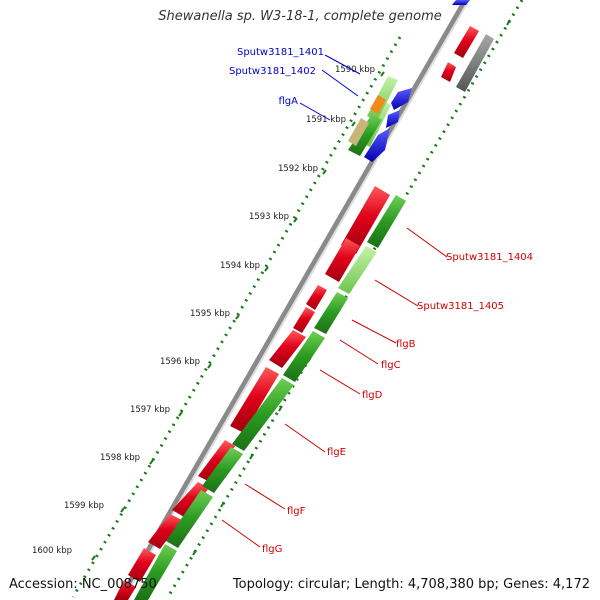  Describe the element at coordinates (378, 104) in the screenshot. I see `orange-feature` at that location.